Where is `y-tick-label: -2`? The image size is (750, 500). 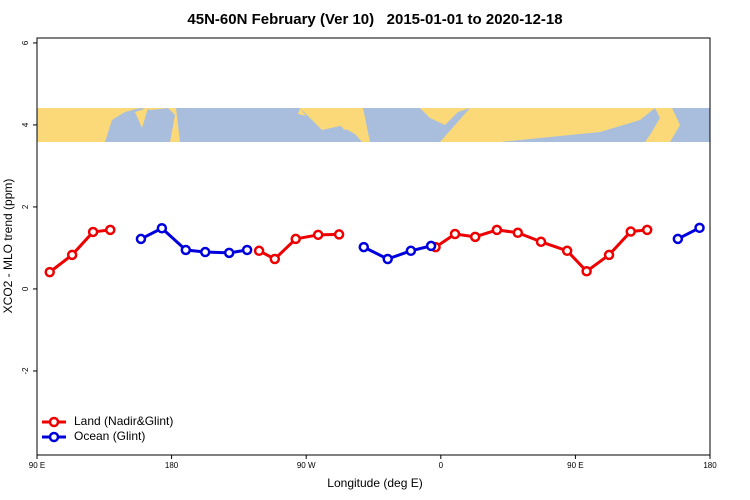 y-tick-label: -2 is located at coordinates (25, 371).